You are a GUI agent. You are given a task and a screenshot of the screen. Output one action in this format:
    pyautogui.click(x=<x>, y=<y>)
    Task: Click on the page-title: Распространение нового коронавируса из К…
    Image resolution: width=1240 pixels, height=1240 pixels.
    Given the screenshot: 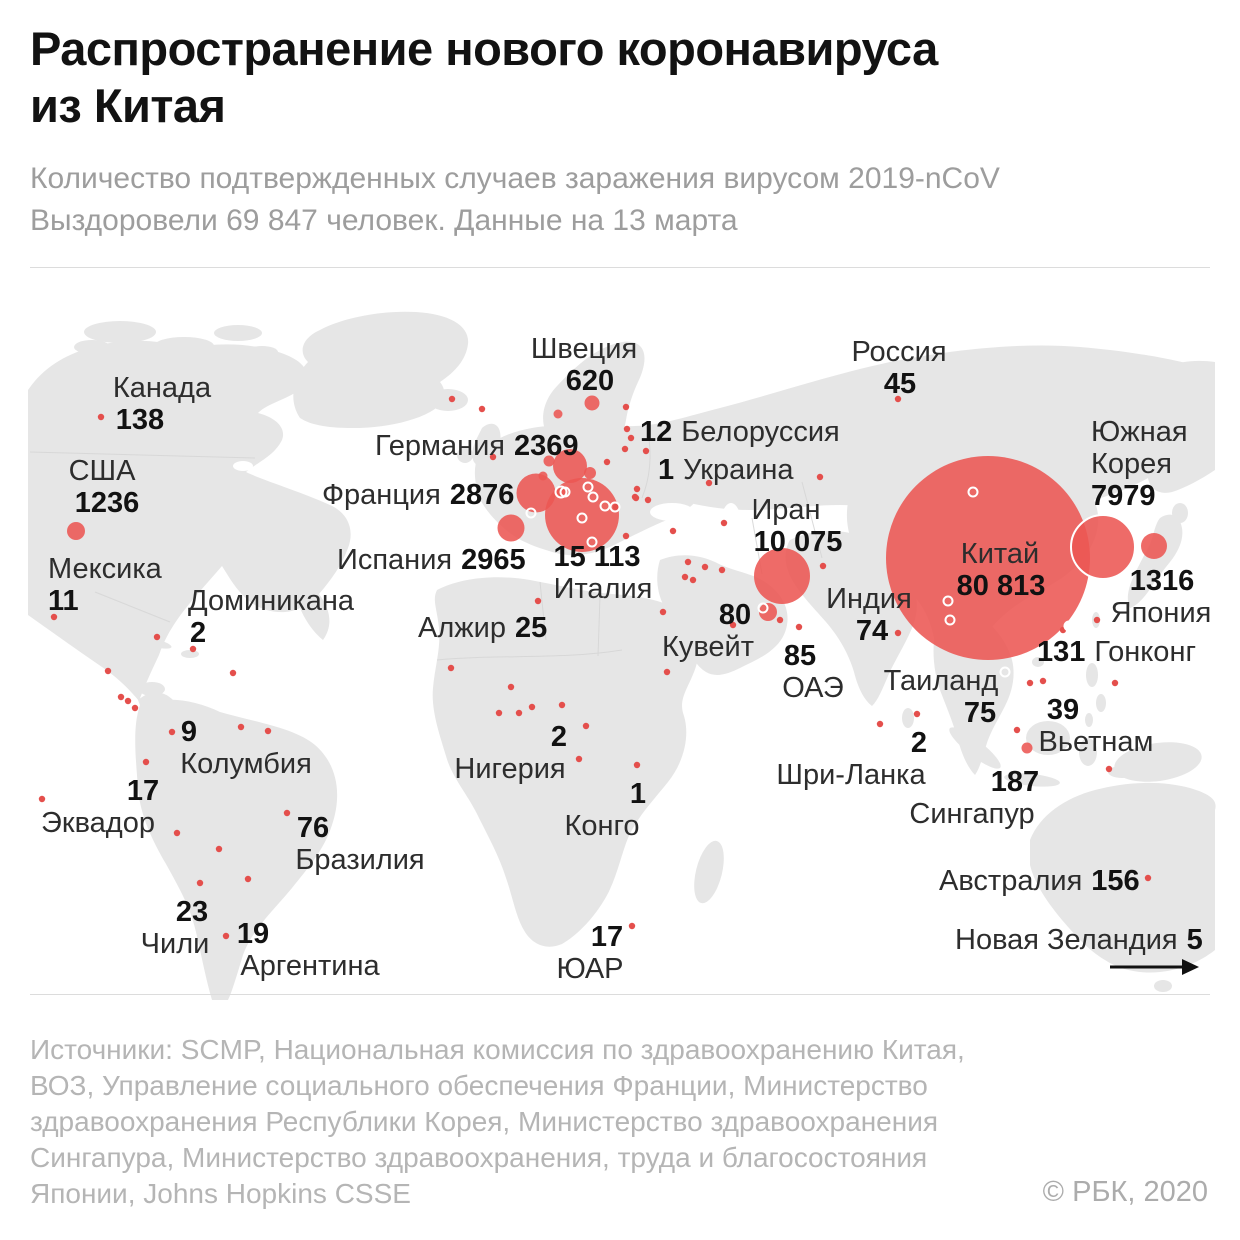 What is the action you would take?
    pyautogui.click(x=484, y=77)
    